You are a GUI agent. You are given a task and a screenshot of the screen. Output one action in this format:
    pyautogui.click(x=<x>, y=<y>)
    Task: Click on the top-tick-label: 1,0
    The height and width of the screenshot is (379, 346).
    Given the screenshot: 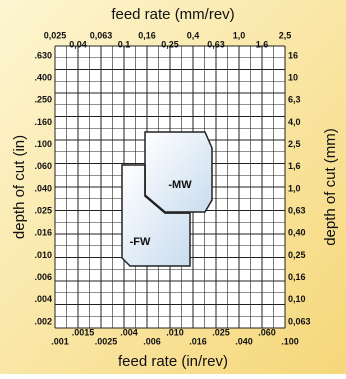 What is the action you would take?
    pyautogui.click(x=239, y=35)
    